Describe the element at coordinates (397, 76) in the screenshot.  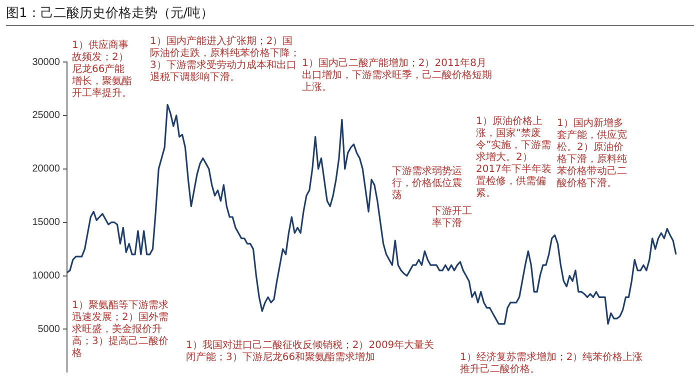
I see `annotation: 1）国内己二酸产能增加；2）2011年8月出口增加，下游需求旺季，己二酸价格短期上涨。` at that location.